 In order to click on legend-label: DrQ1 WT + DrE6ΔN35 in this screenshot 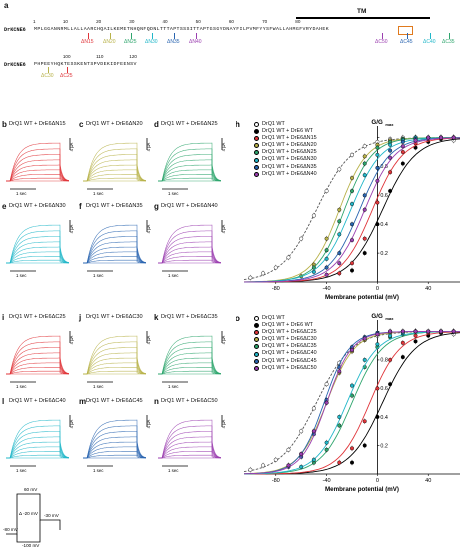, I will do `click(289, 166)`.